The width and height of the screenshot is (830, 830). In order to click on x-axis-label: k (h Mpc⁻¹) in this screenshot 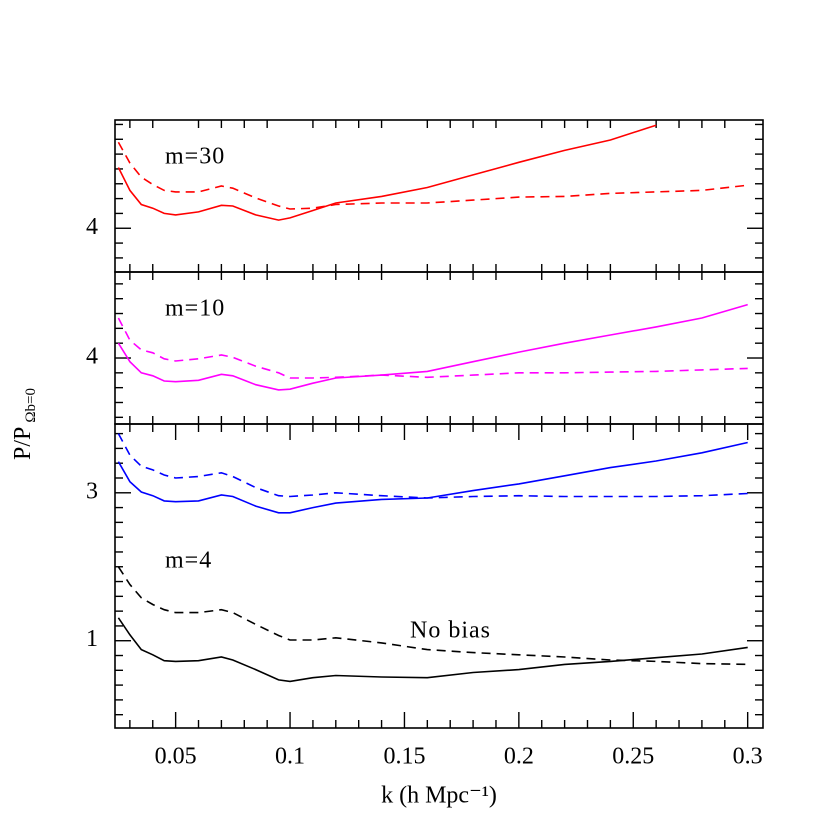, I will do `click(439, 796)`.